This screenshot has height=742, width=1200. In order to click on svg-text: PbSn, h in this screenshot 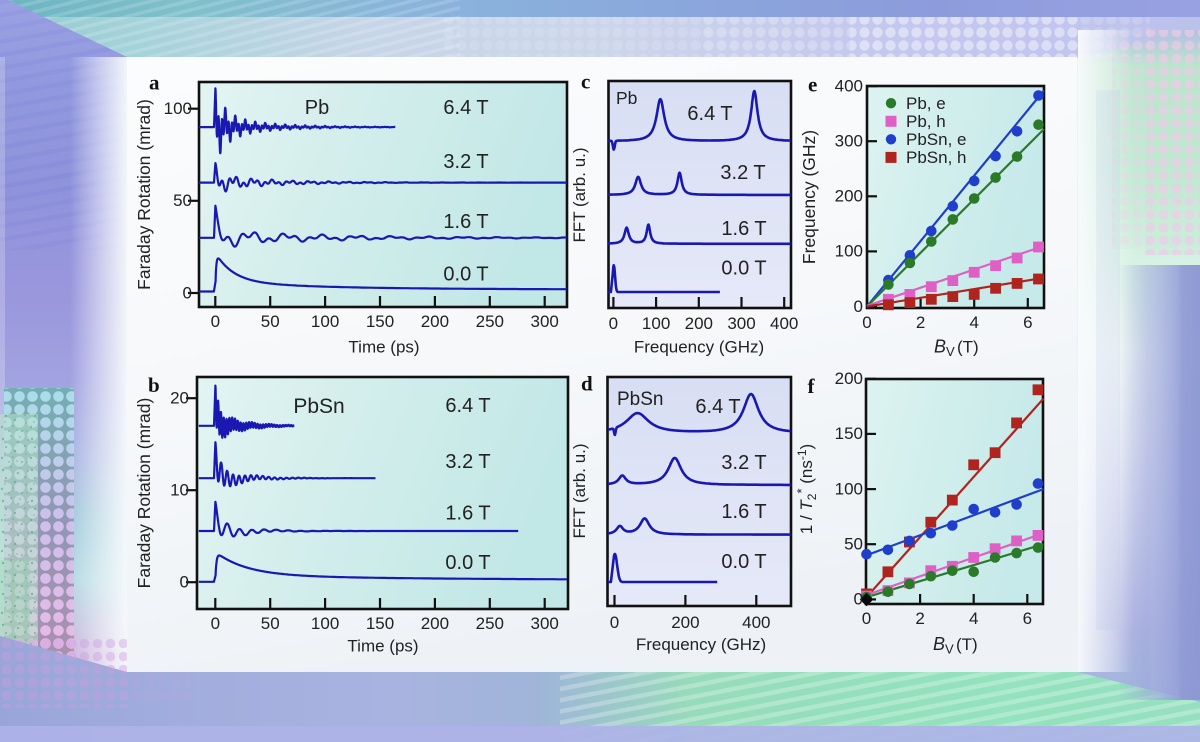, I will do `click(936, 157)`.